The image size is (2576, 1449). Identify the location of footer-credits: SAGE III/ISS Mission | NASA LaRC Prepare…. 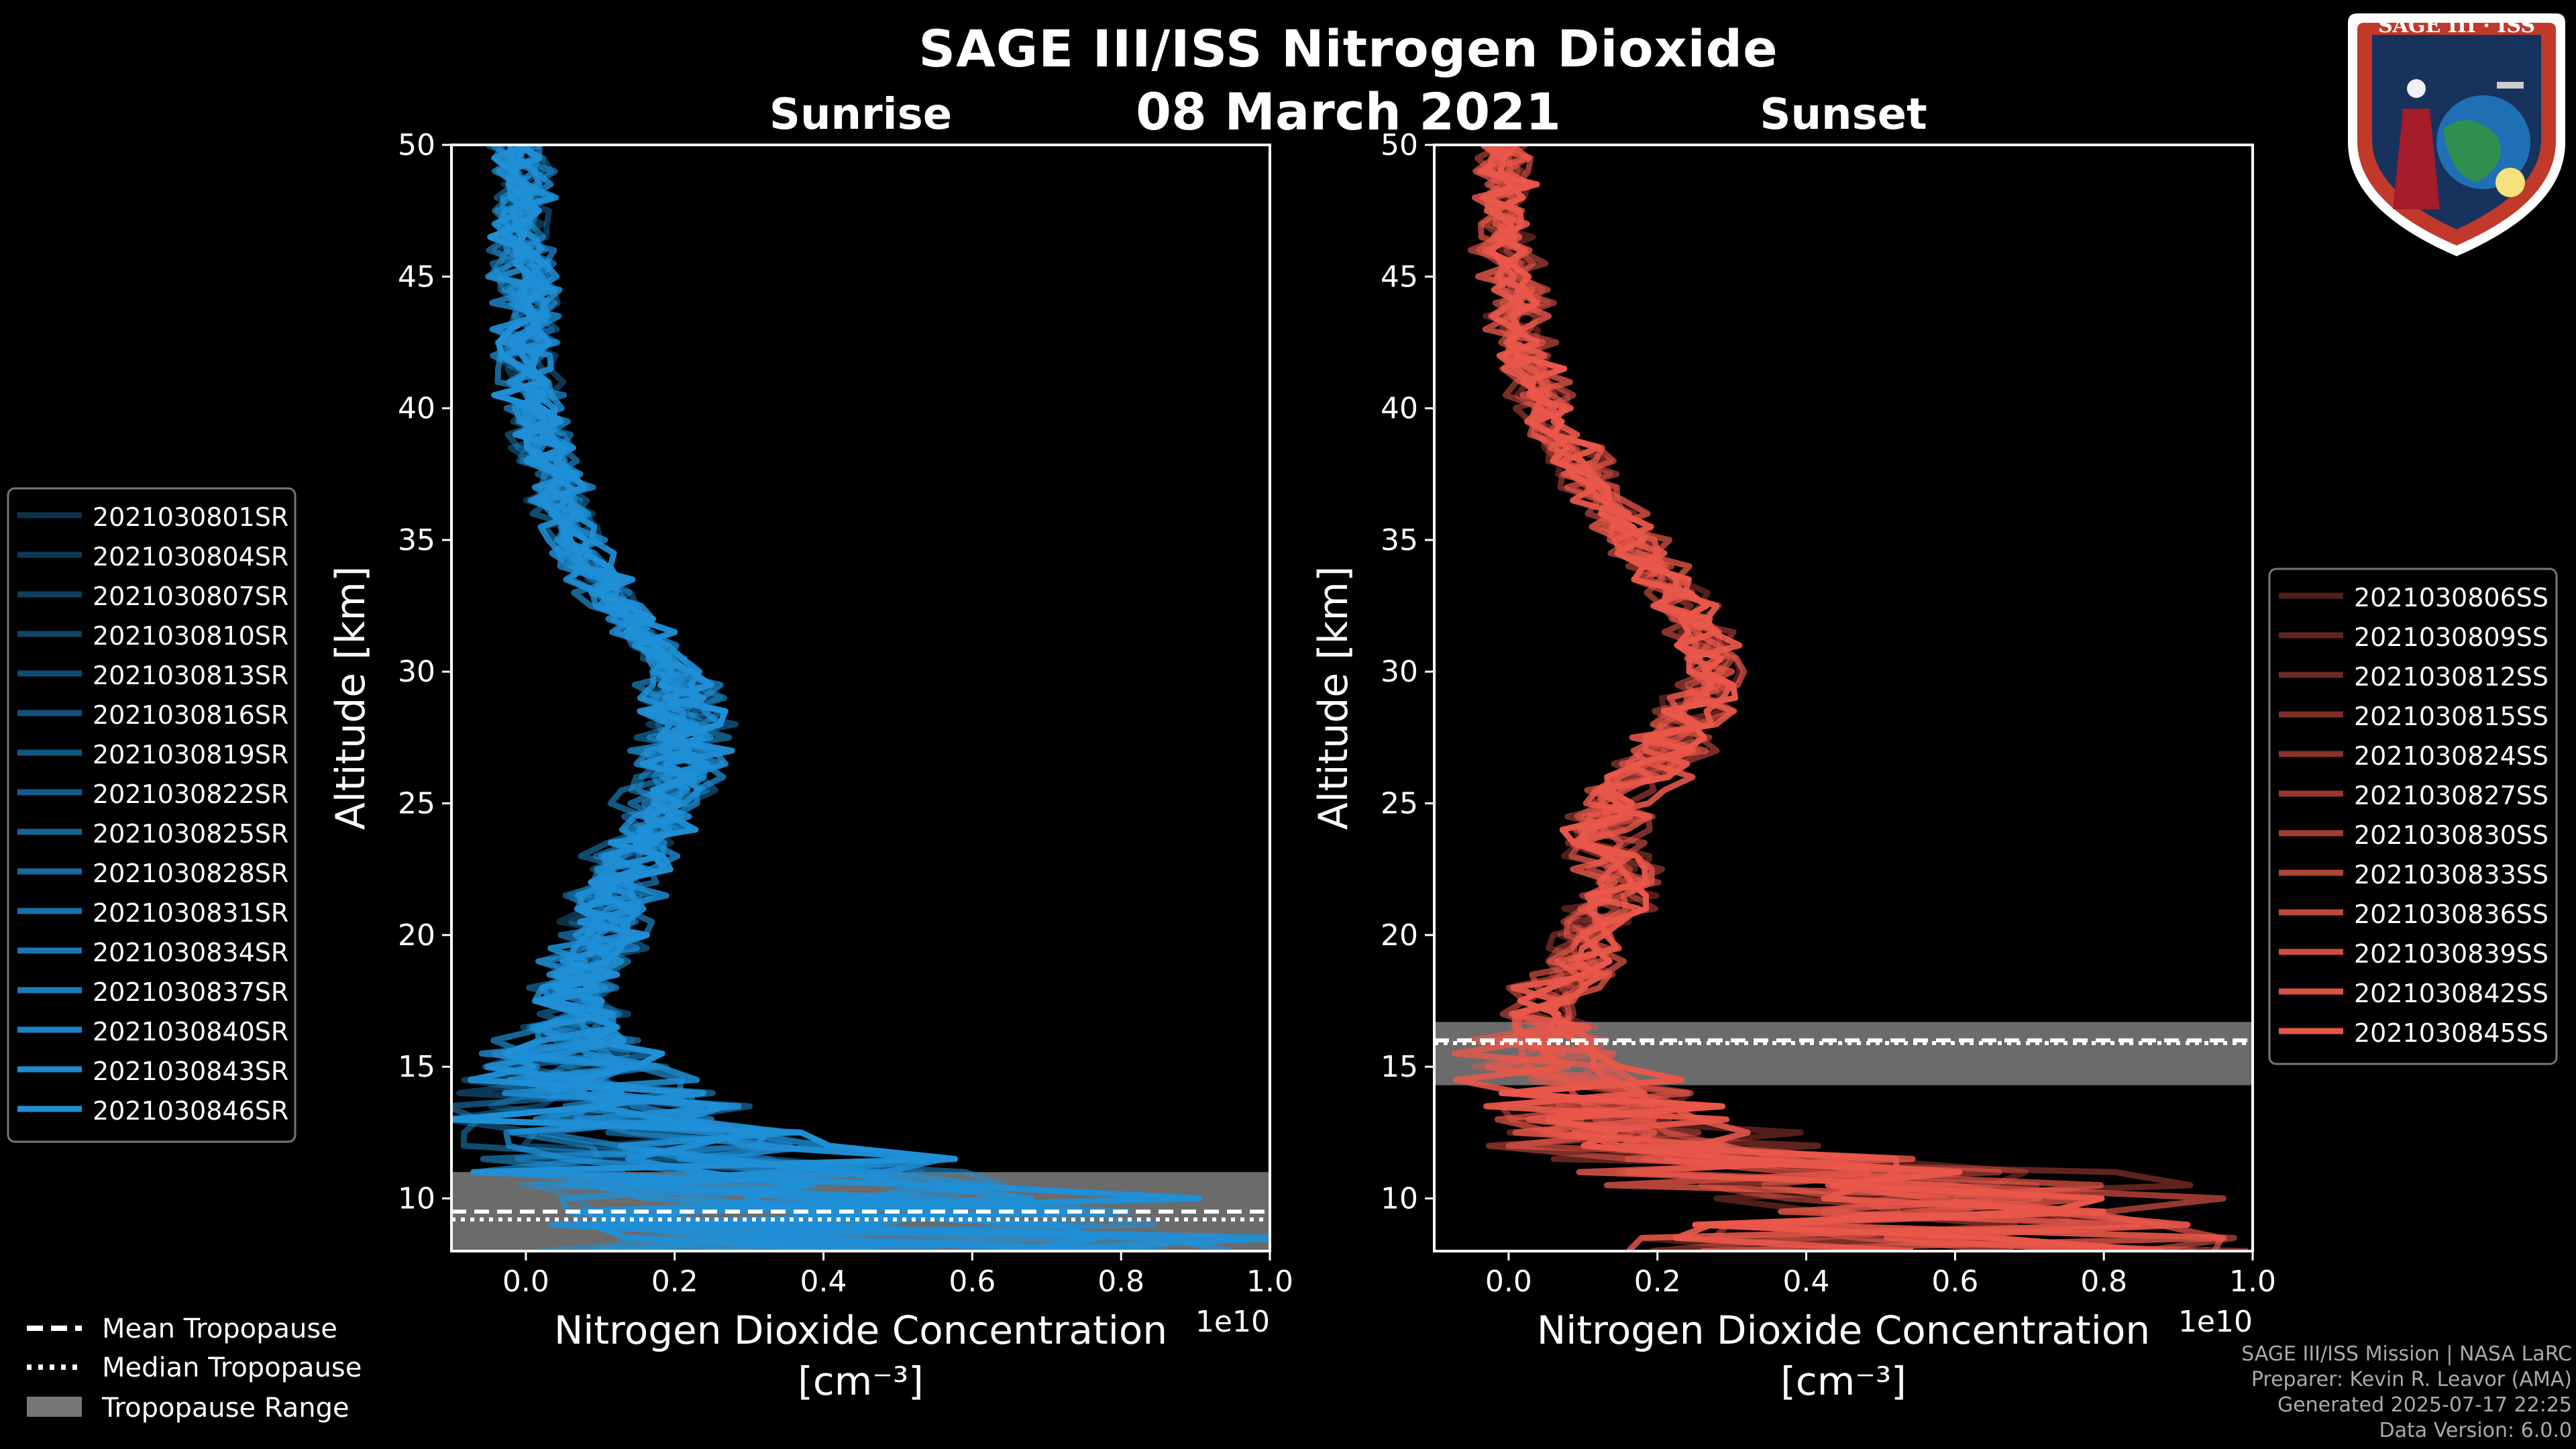
(2406, 1393).